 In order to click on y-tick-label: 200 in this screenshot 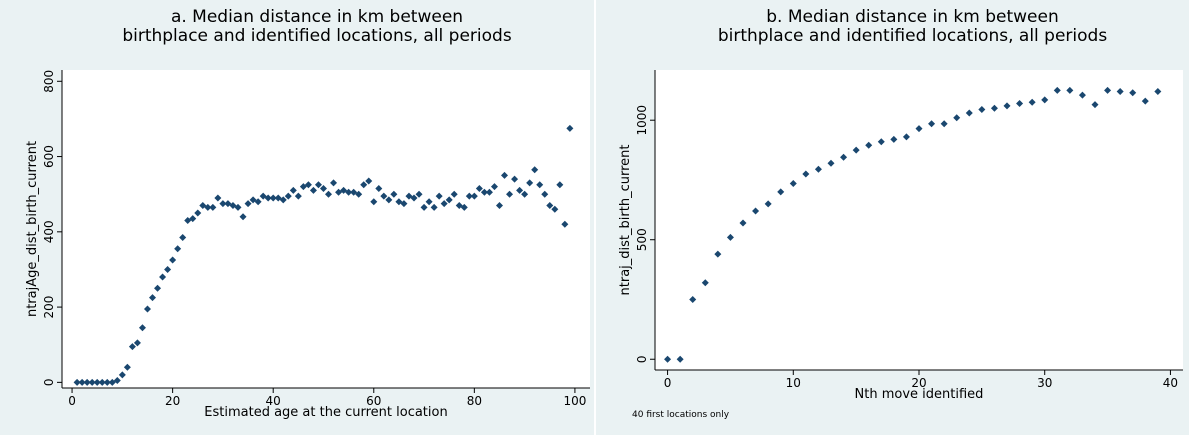, I will do `click(49, 307)`.